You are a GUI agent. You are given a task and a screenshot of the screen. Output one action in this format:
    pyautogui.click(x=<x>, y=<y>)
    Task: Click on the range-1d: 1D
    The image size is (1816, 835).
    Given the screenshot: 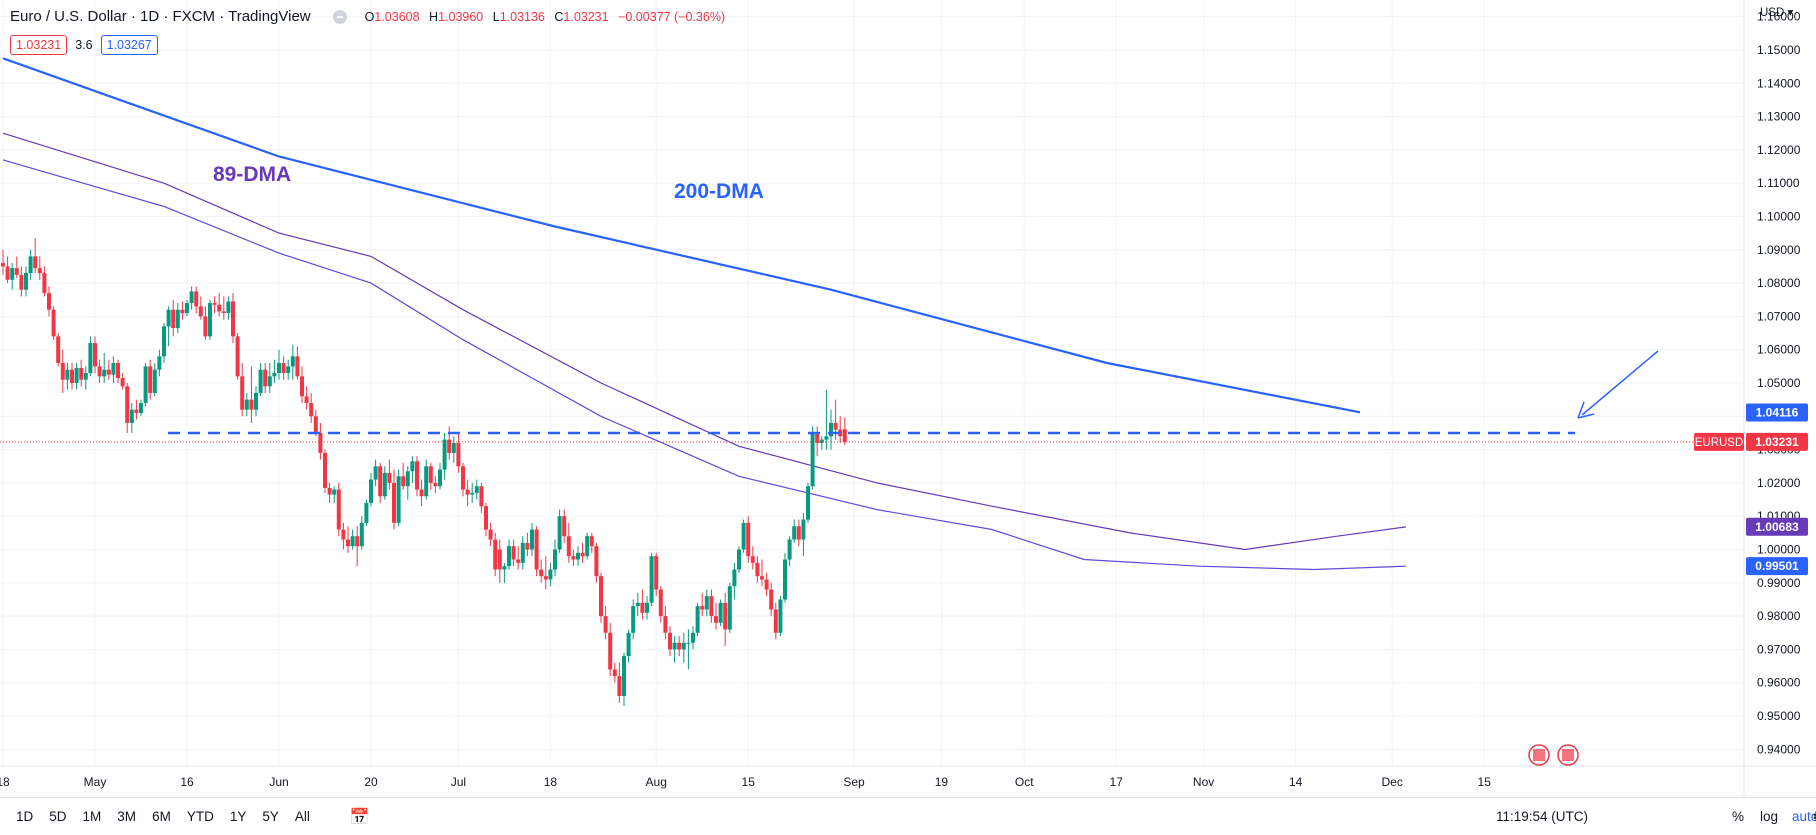 What is the action you would take?
    pyautogui.click(x=25, y=816)
    